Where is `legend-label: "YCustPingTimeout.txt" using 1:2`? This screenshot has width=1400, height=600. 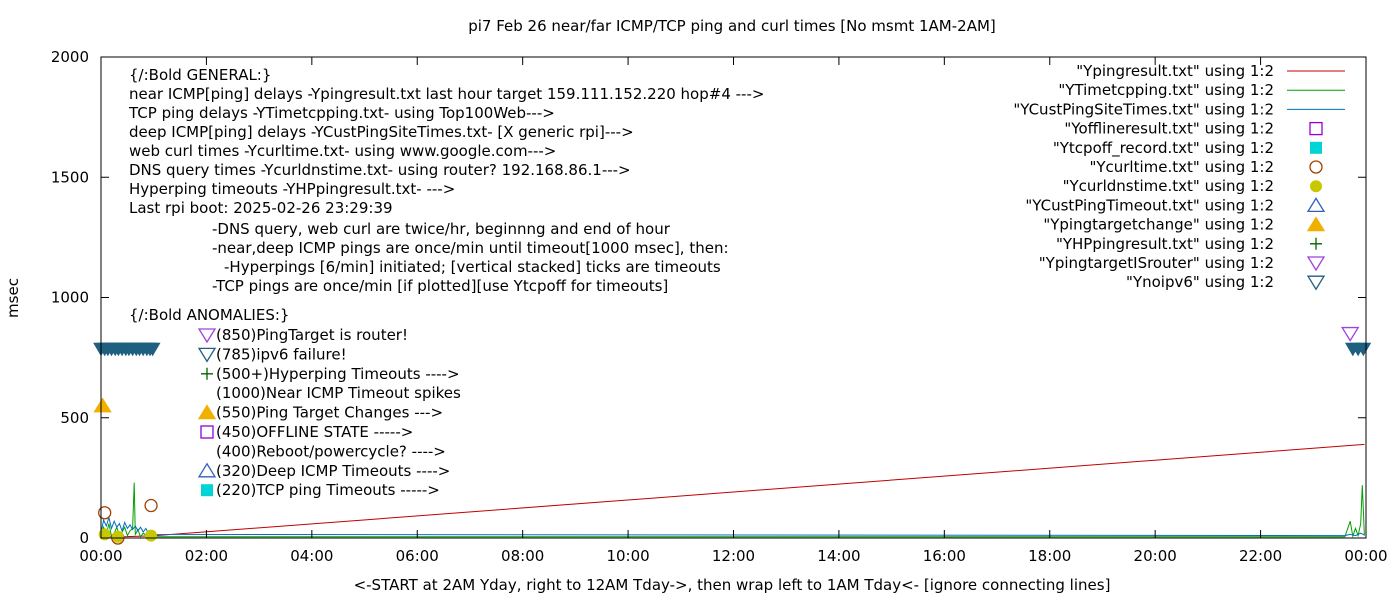 legend-label: "YCustPingTimeout.txt" using 1:2 is located at coordinates (1149, 205).